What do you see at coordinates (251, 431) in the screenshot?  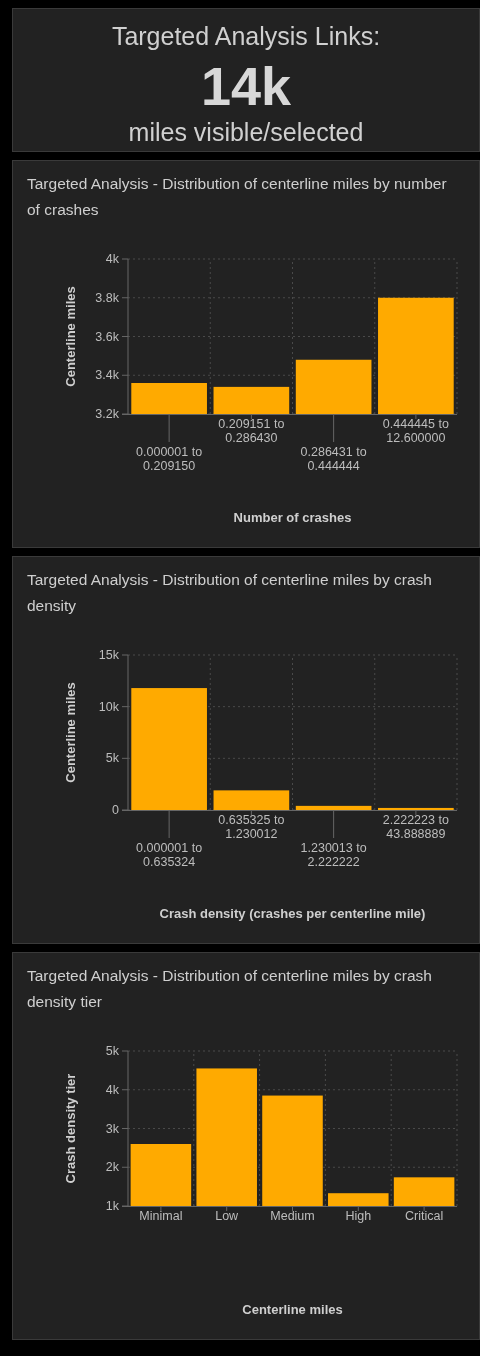 I see `x-tick-label: 0.209151 to 0.286430` at bounding box center [251, 431].